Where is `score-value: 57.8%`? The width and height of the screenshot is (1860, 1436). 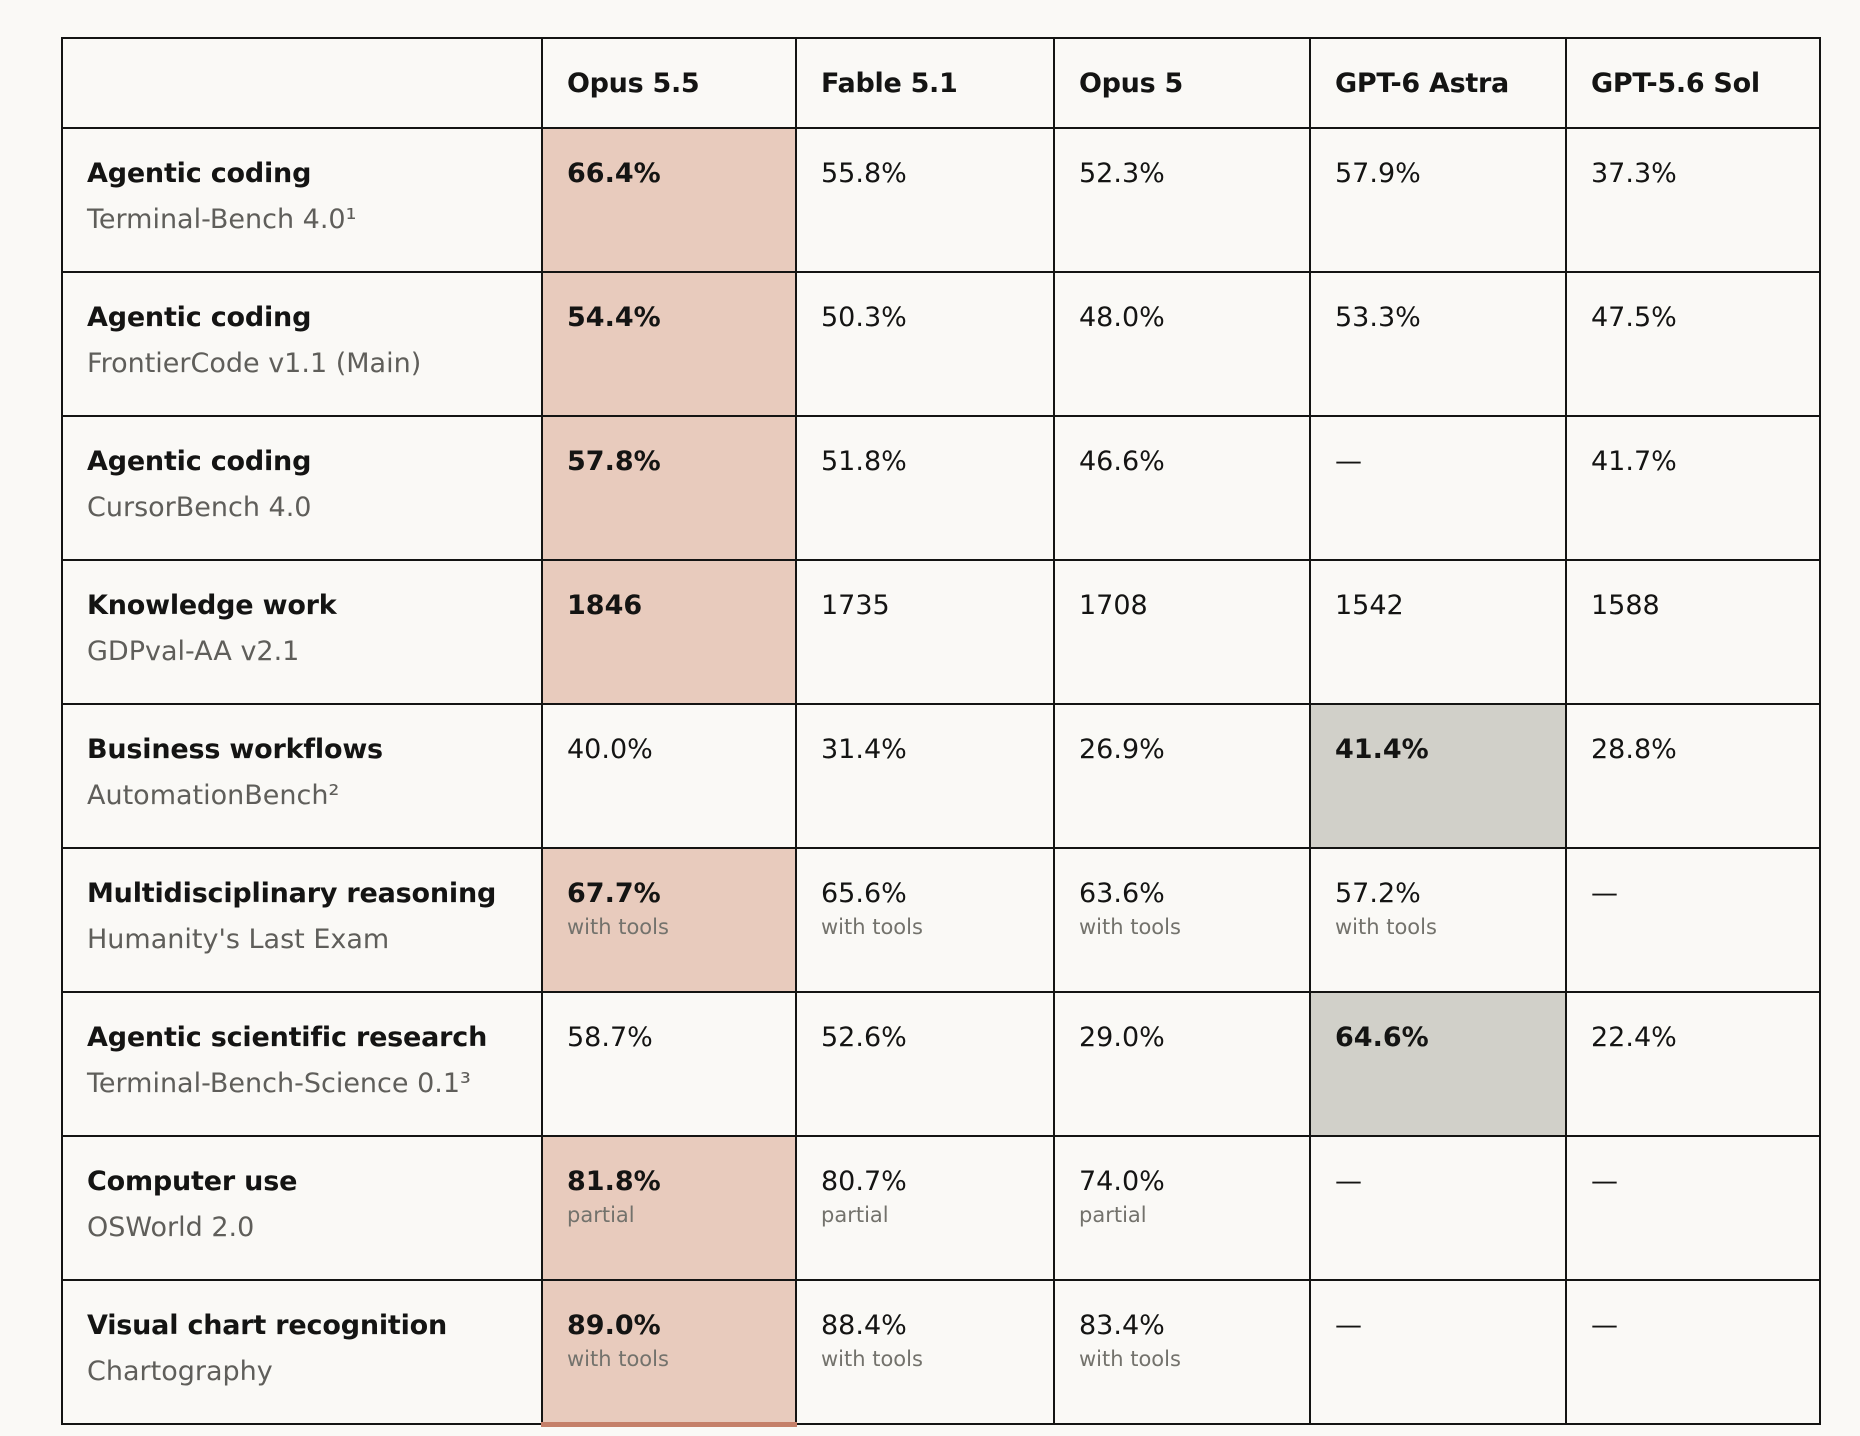
score-value: 57.8% is located at coordinates (614, 461).